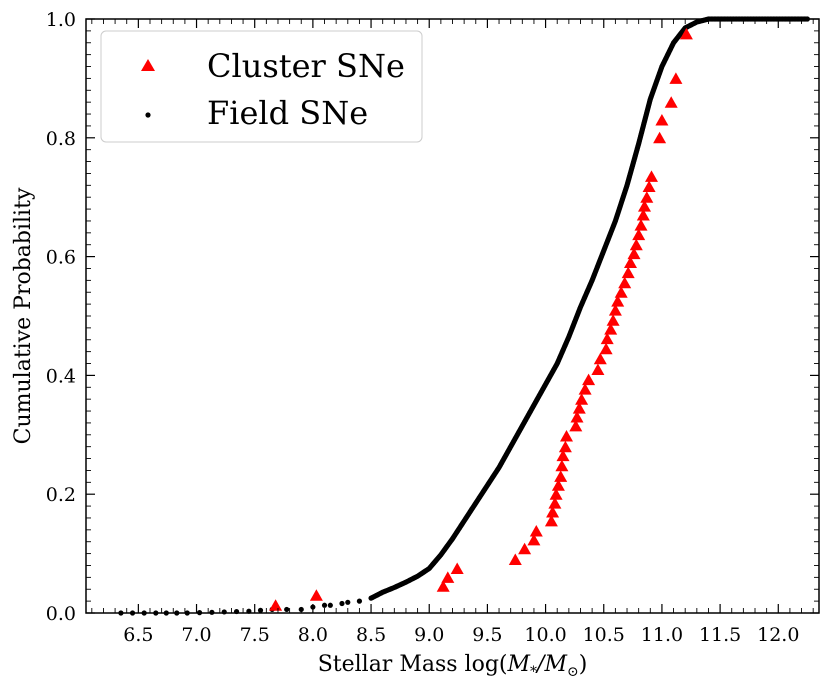  What do you see at coordinates (720, 635) in the screenshot?
I see `x-tick-label: 11.5` at bounding box center [720, 635].